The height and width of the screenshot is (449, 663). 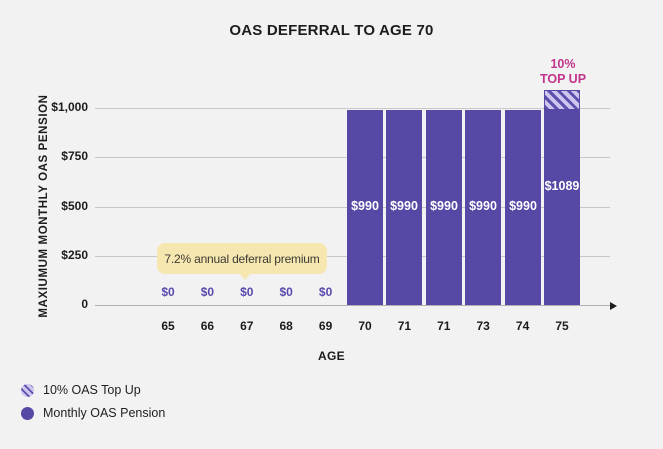 I want to click on x-tick-label: 67, so click(x=247, y=326).